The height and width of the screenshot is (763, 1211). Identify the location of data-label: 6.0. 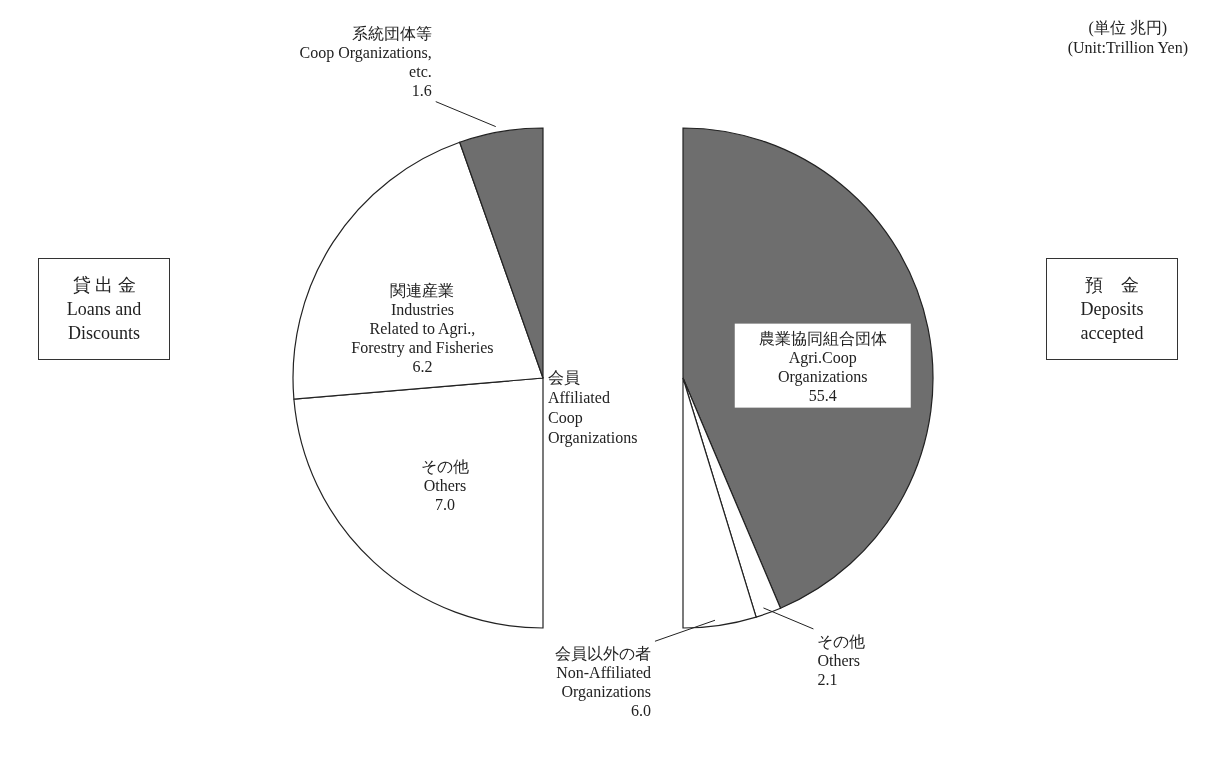
(640, 711).